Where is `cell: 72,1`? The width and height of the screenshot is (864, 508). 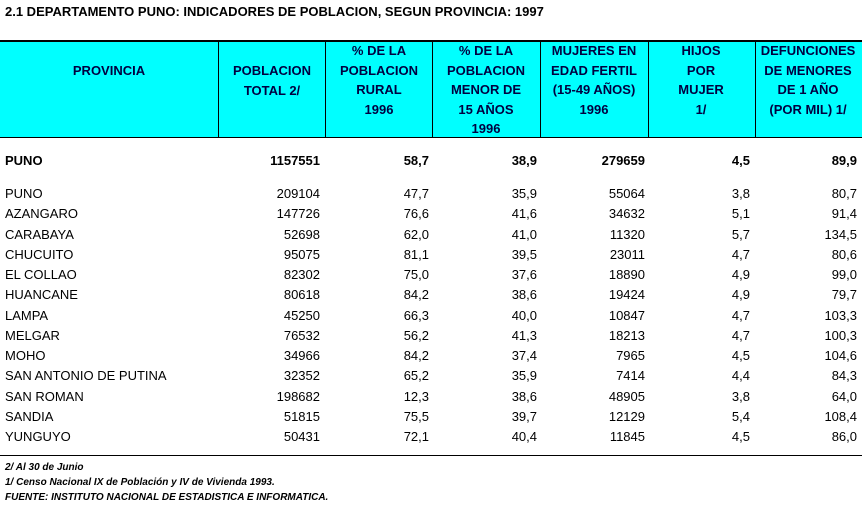 cell: 72,1 is located at coordinates (416, 436).